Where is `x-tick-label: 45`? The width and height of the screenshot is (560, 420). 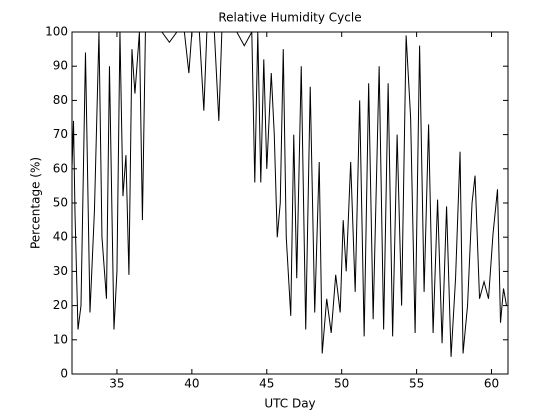 x-tick-label: 45 is located at coordinates (266, 384).